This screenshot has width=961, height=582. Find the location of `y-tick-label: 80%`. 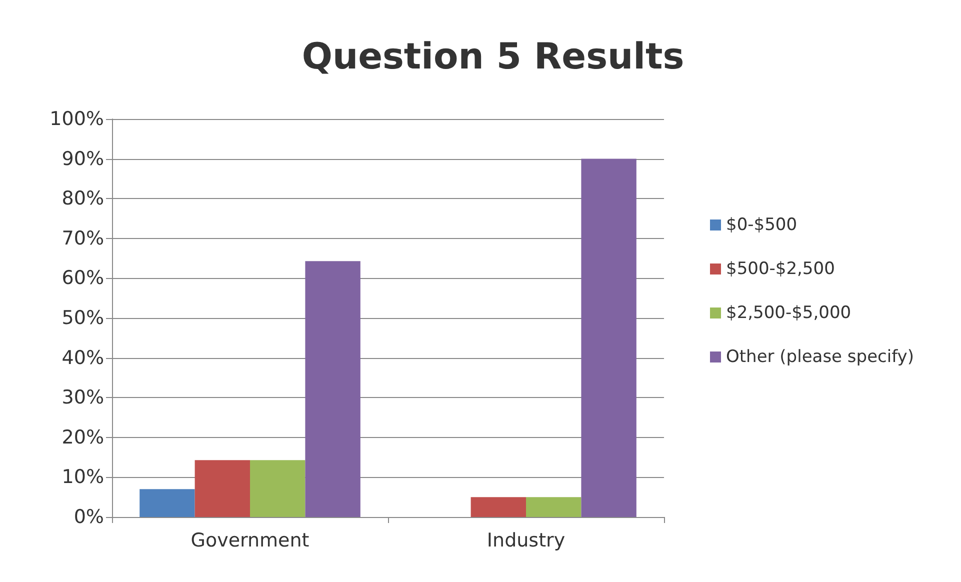

y-tick-label: 80% is located at coordinates (83, 199).